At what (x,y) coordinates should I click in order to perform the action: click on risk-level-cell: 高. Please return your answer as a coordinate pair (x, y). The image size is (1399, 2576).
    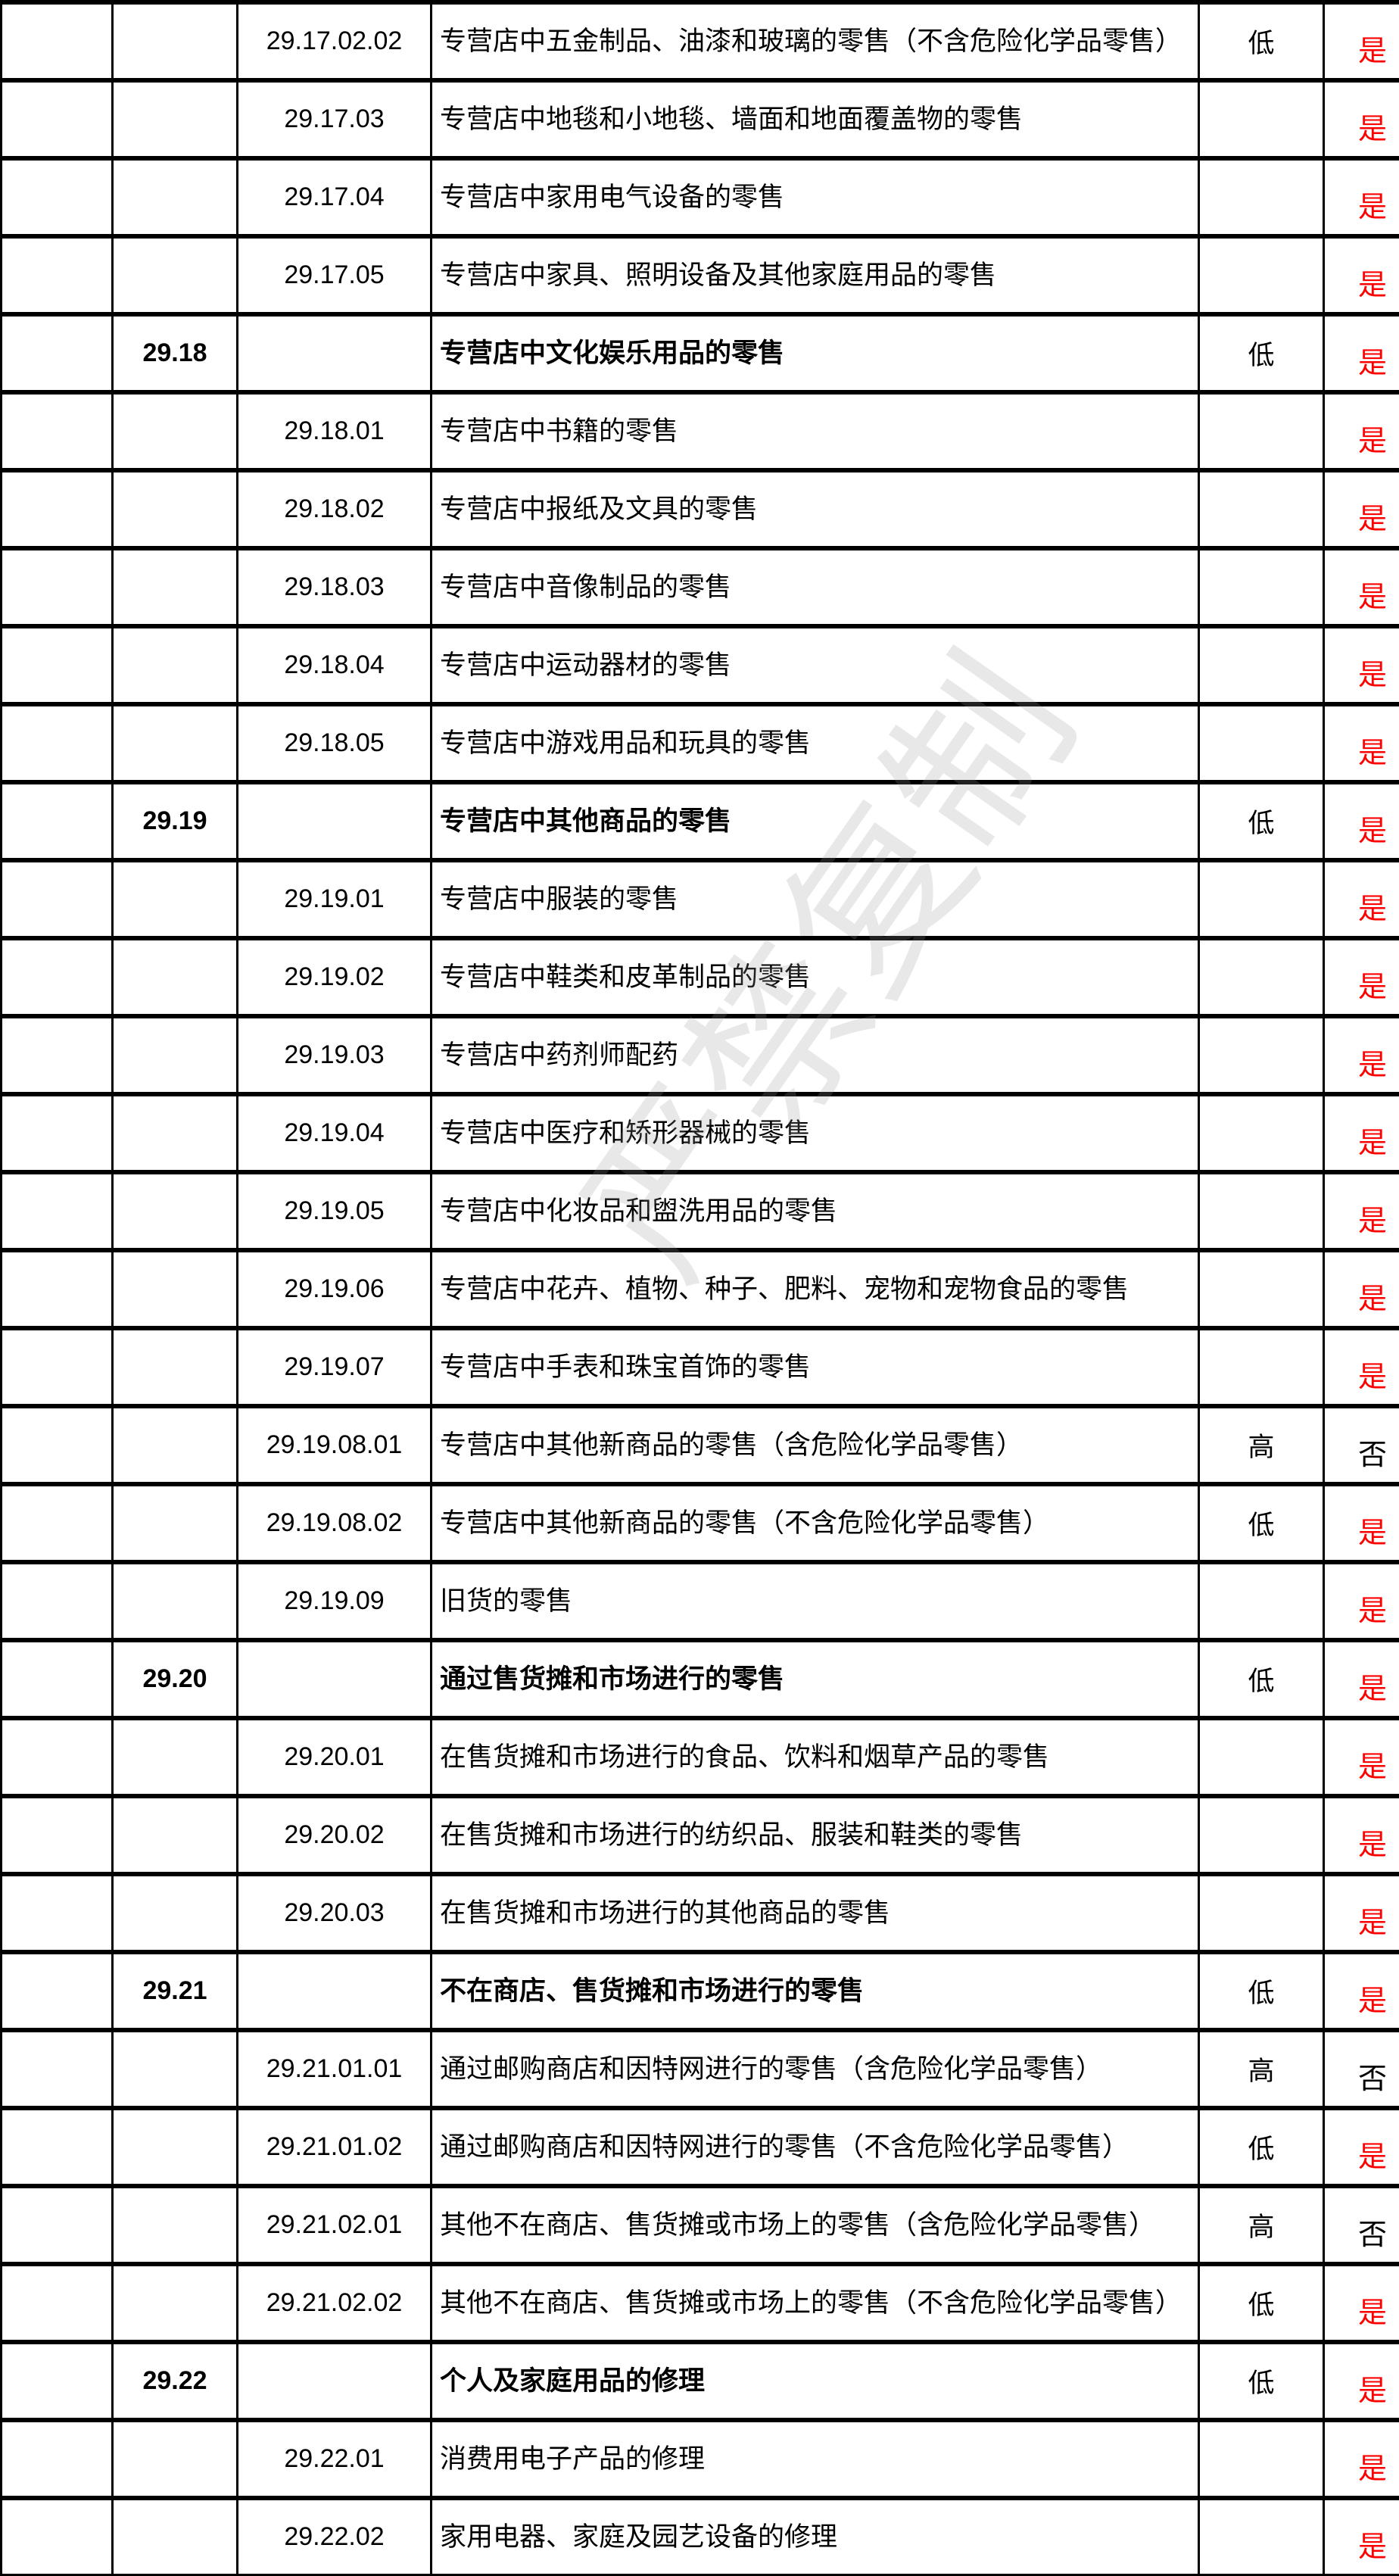
    Looking at the image, I should click on (1261, 2225).